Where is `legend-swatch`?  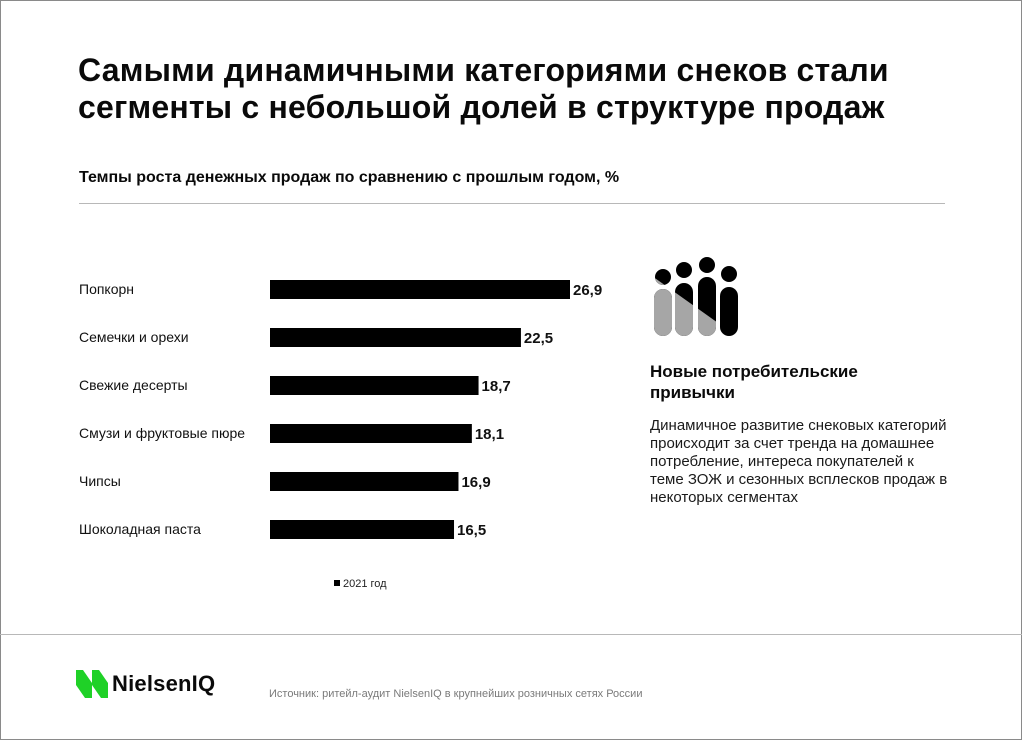 legend-swatch is located at coordinates (337, 583).